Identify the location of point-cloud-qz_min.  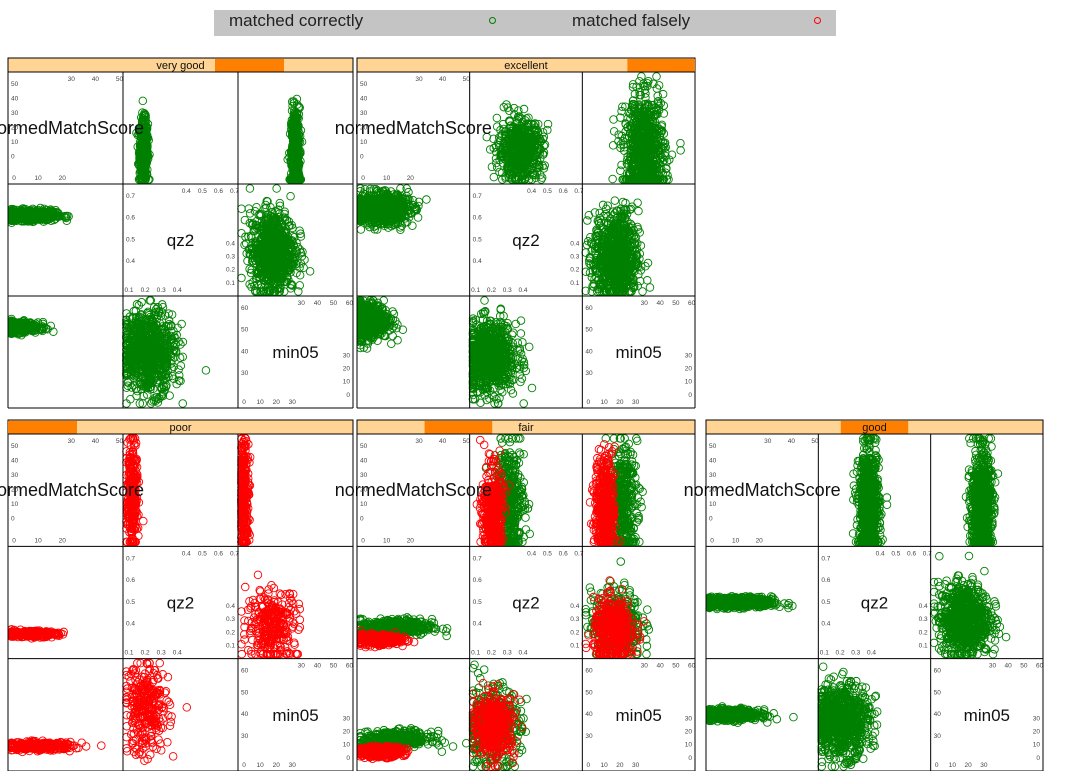
(166, 352).